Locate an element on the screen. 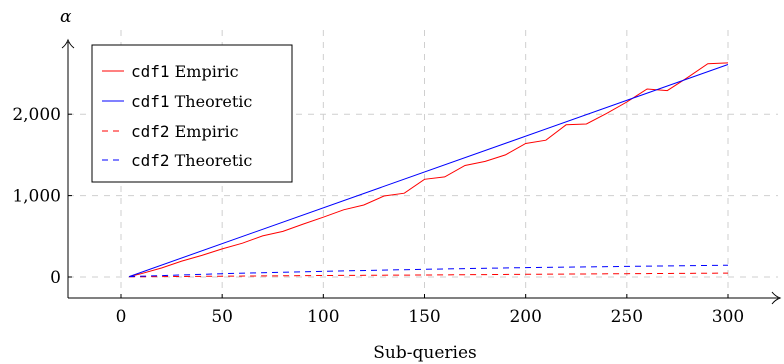  x-tick-label: 200 is located at coordinates (525, 317).